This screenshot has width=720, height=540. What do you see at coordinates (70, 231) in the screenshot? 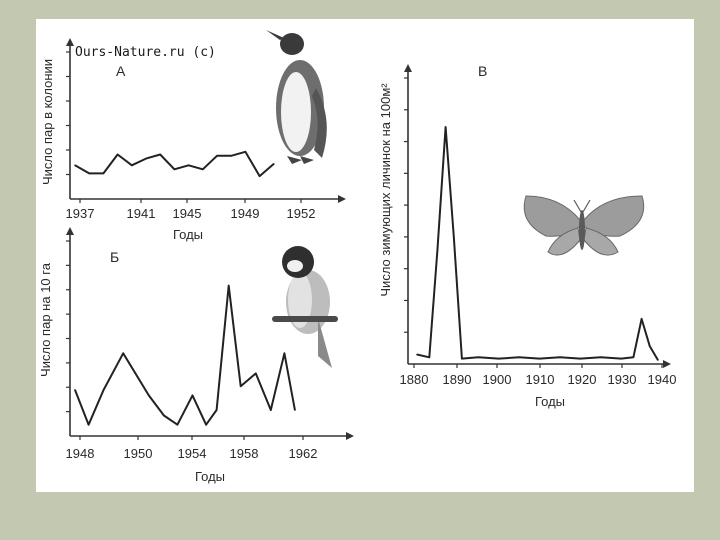
I see `chart-2-y-arrow` at bounding box center [70, 231].